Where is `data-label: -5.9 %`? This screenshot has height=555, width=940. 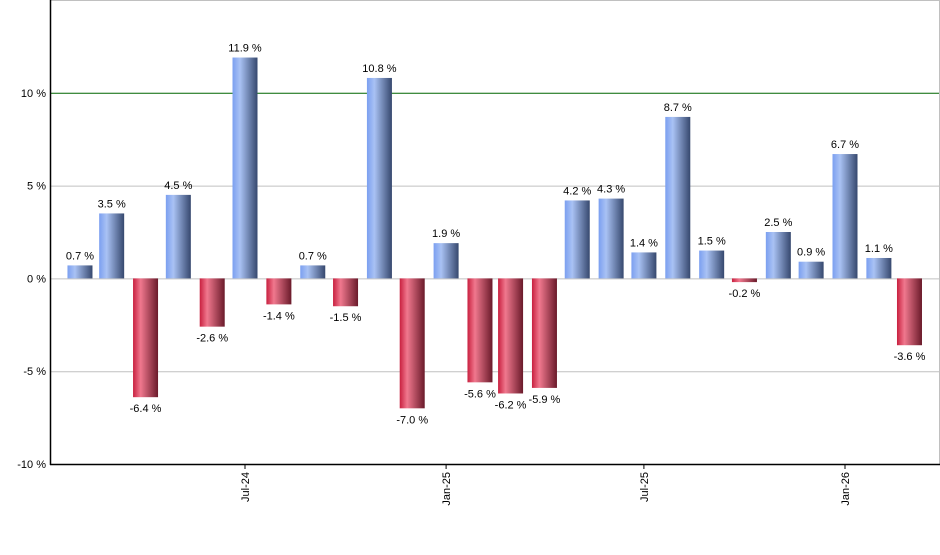 data-label: -5.9 % is located at coordinates (545, 400).